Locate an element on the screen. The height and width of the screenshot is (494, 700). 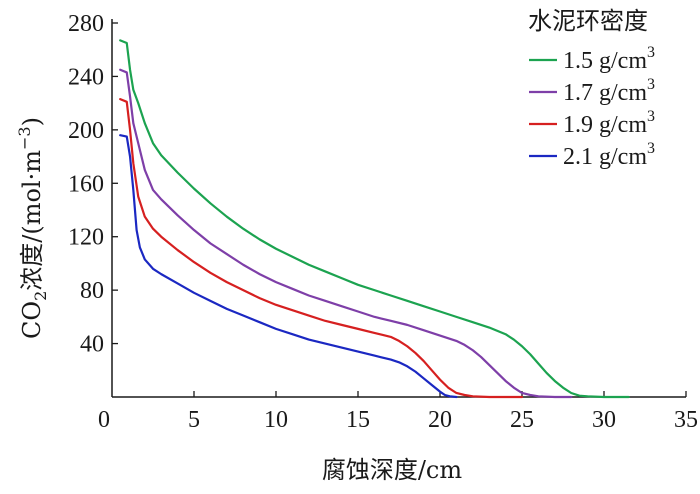
x-ticks: 0 5 10 15 20 25 30 35 is located at coordinates (398, 412).